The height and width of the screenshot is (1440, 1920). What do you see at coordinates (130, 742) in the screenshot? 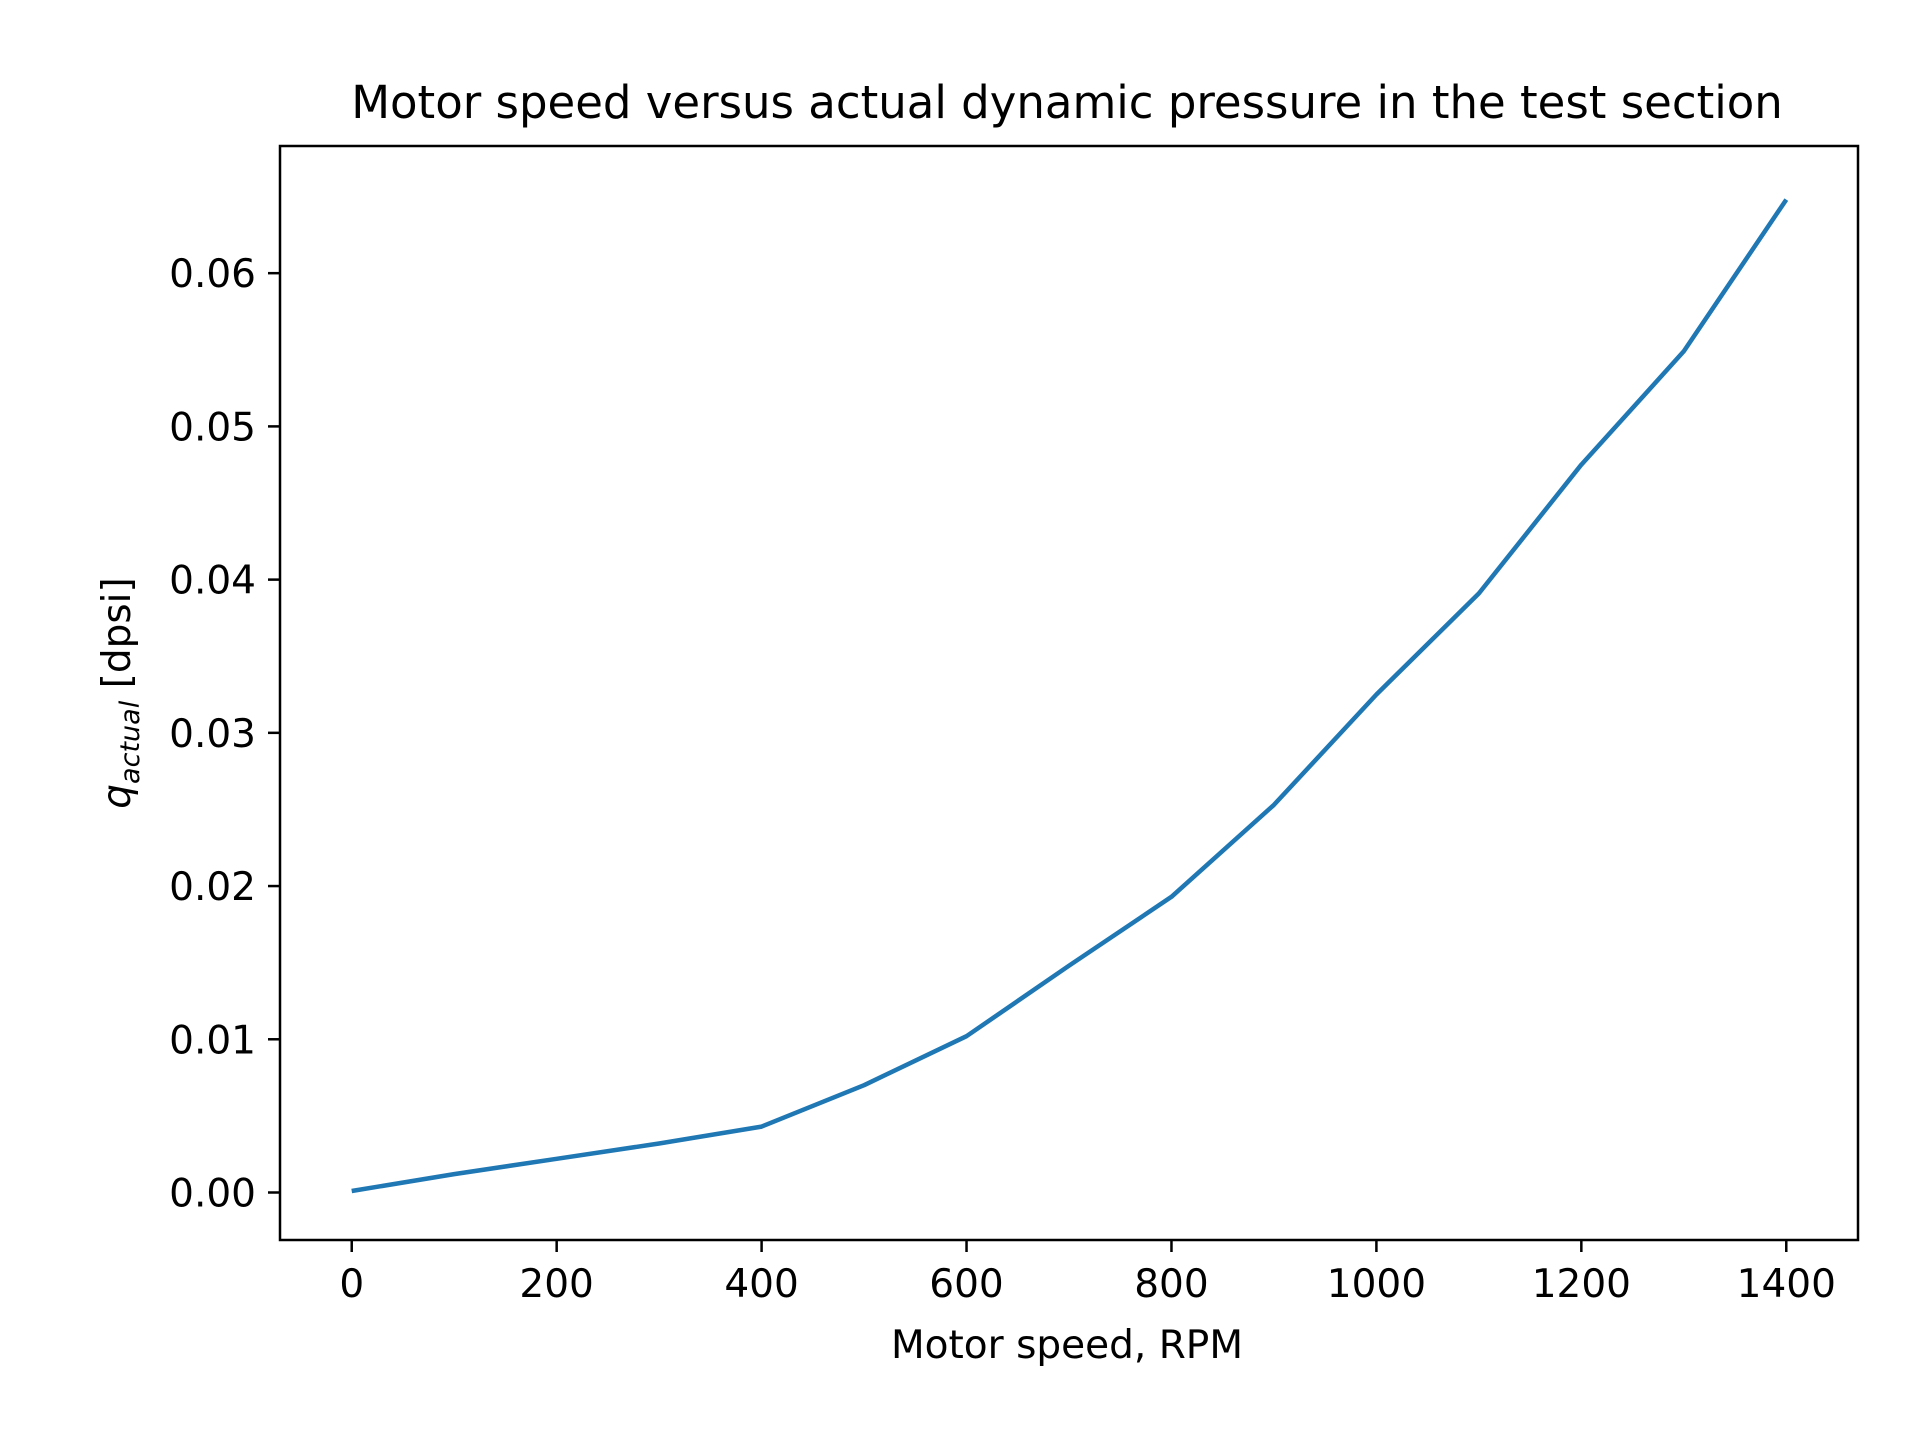
I see `y-axis-label-subscript: actual` at bounding box center [130, 742].